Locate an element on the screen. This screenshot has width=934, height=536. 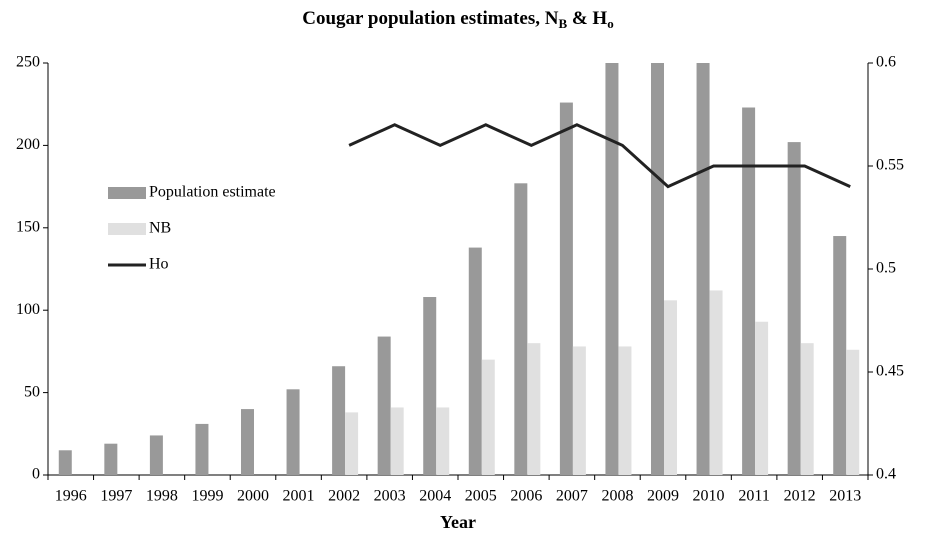
x-axis-label: Year is located at coordinates (458, 522).